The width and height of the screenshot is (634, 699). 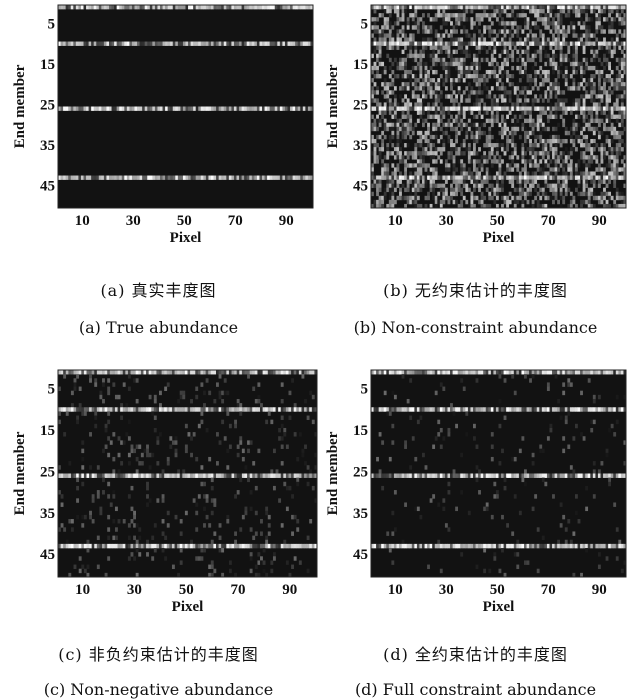 What do you see at coordinates (548, 221) in the screenshot?
I see `x-tick-label: 70` at bounding box center [548, 221].